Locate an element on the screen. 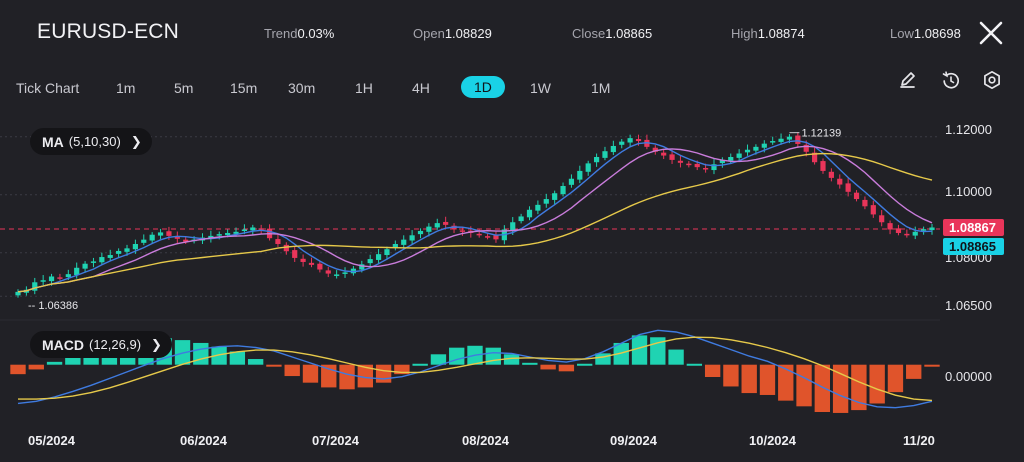 This screenshot has width=1024, height=462. reset-icon is located at coordinates (951, 80).